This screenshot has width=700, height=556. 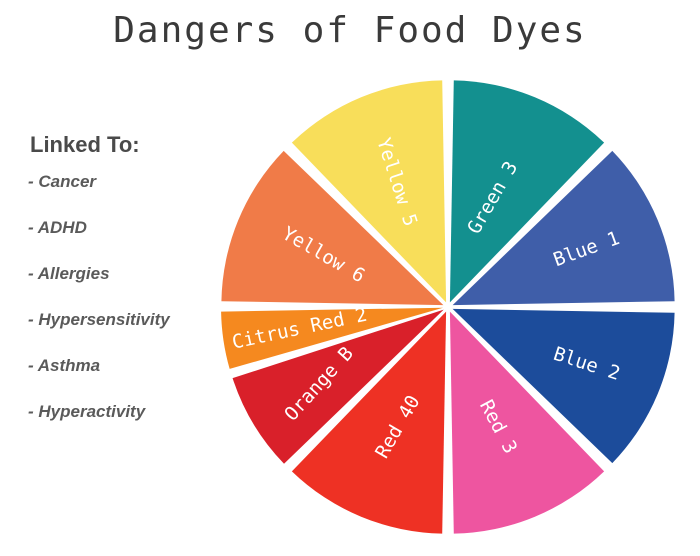 What do you see at coordinates (62, 181) in the screenshot?
I see `linked-item-cancer: - Cancer` at bounding box center [62, 181].